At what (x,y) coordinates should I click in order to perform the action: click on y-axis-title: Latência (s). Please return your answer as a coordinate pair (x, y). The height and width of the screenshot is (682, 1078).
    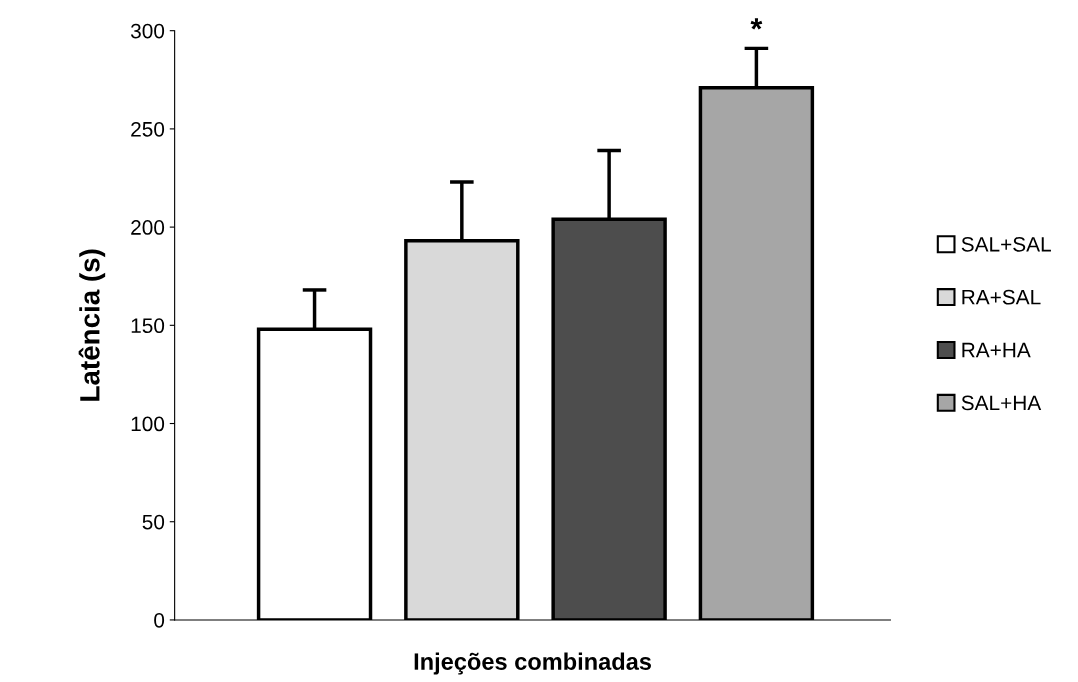
    Looking at the image, I should click on (92, 325).